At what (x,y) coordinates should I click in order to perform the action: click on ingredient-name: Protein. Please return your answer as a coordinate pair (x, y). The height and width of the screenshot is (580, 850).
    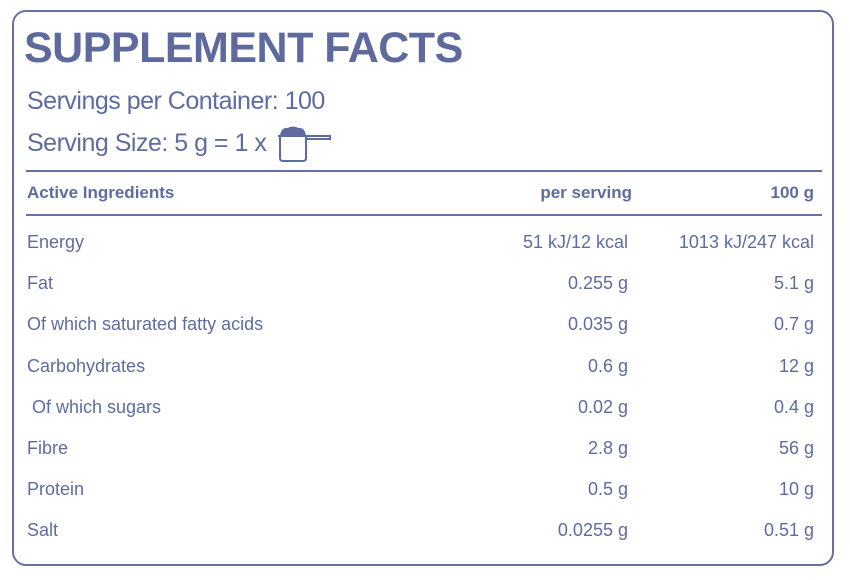
    Looking at the image, I should click on (56, 489).